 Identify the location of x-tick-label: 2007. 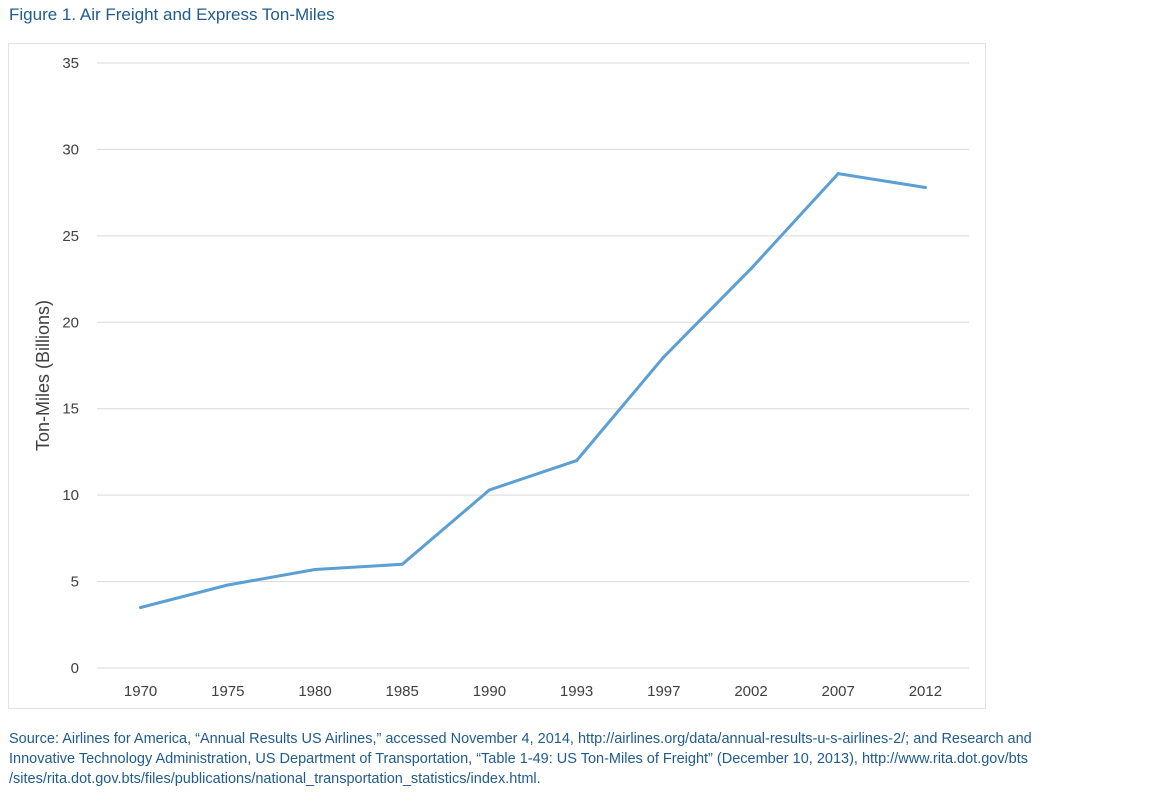
(838, 691).